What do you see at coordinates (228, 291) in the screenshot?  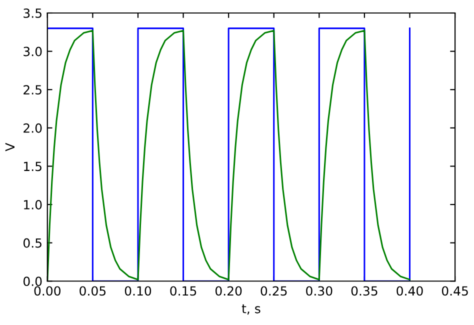 I see `x-tick-label: 0.20` at bounding box center [228, 291].